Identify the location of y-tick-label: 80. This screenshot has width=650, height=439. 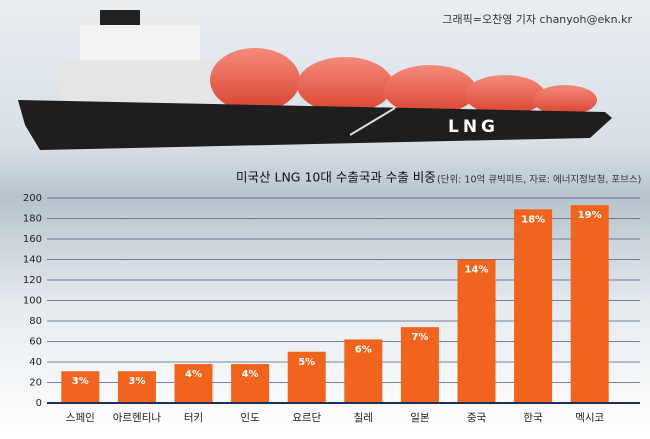
(35, 321).